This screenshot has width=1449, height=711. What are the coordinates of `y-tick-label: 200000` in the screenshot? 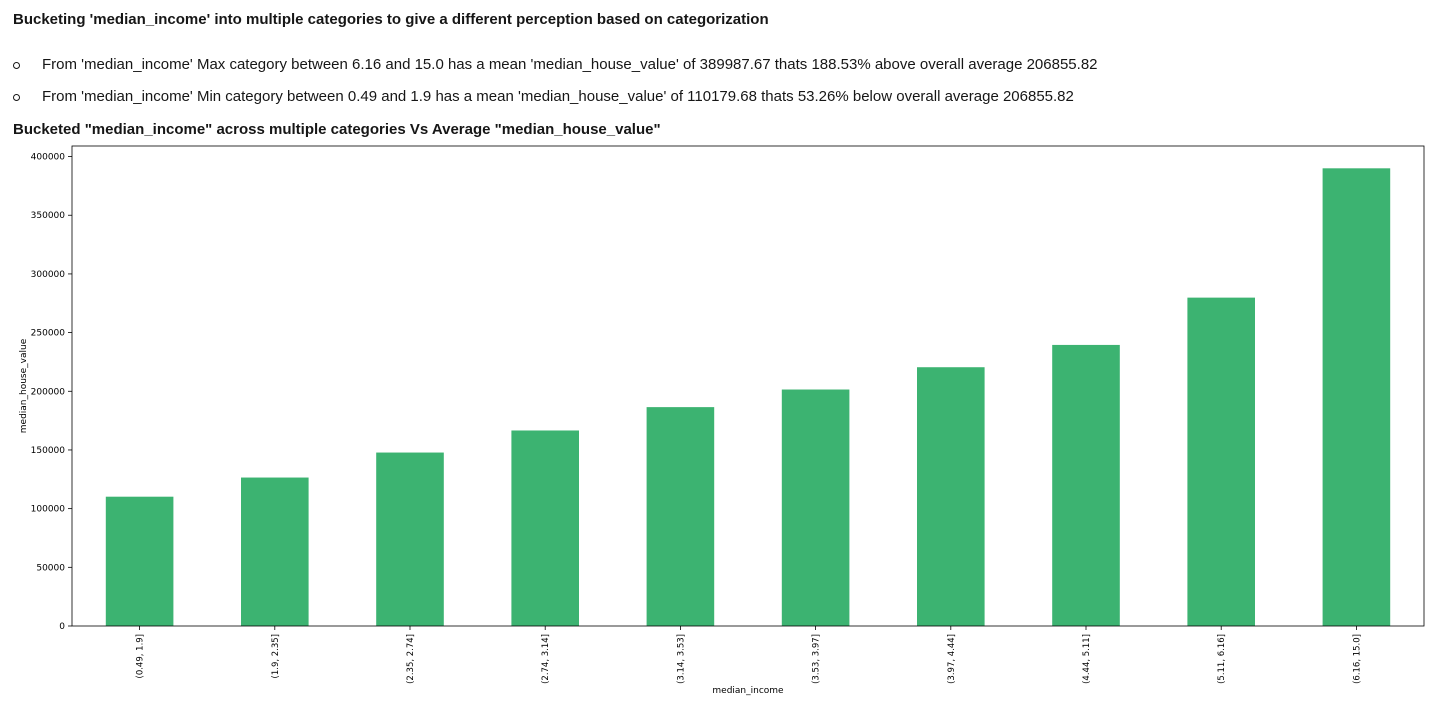 It's located at (48, 392).